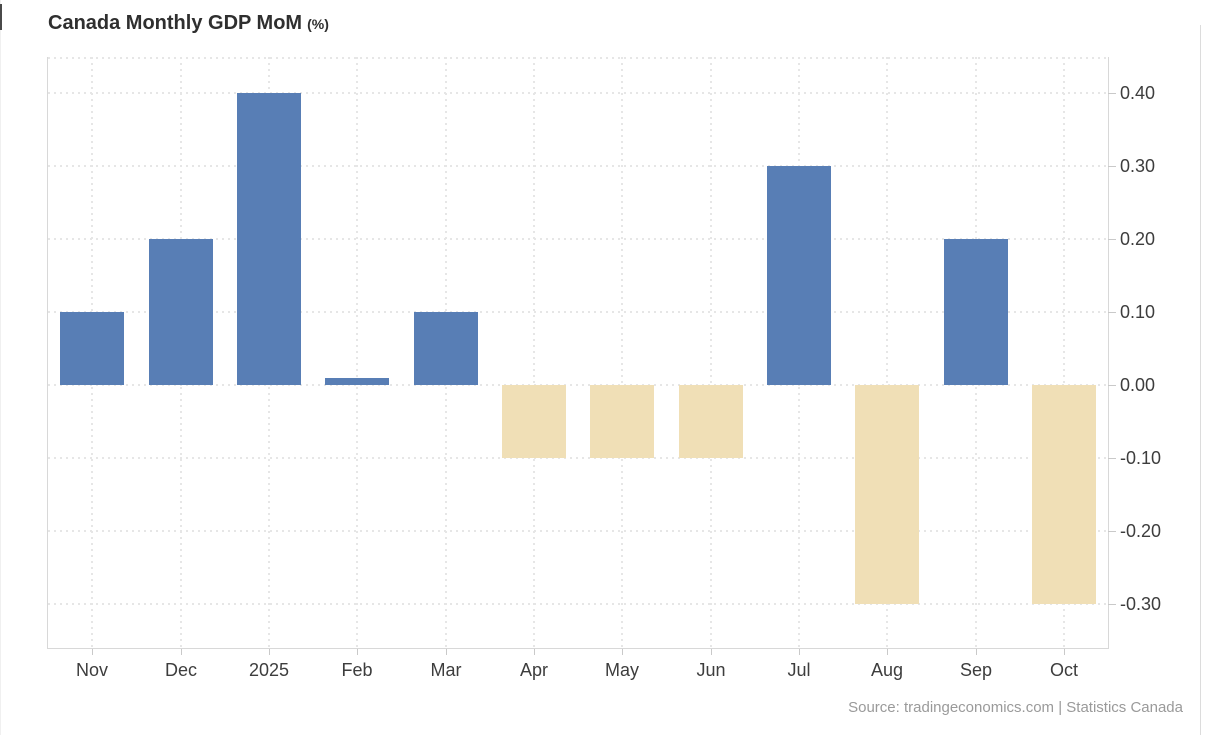 Image resolution: width=1206 pixels, height=735 pixels. I want to click on bar-Feb, so click(357, 381).